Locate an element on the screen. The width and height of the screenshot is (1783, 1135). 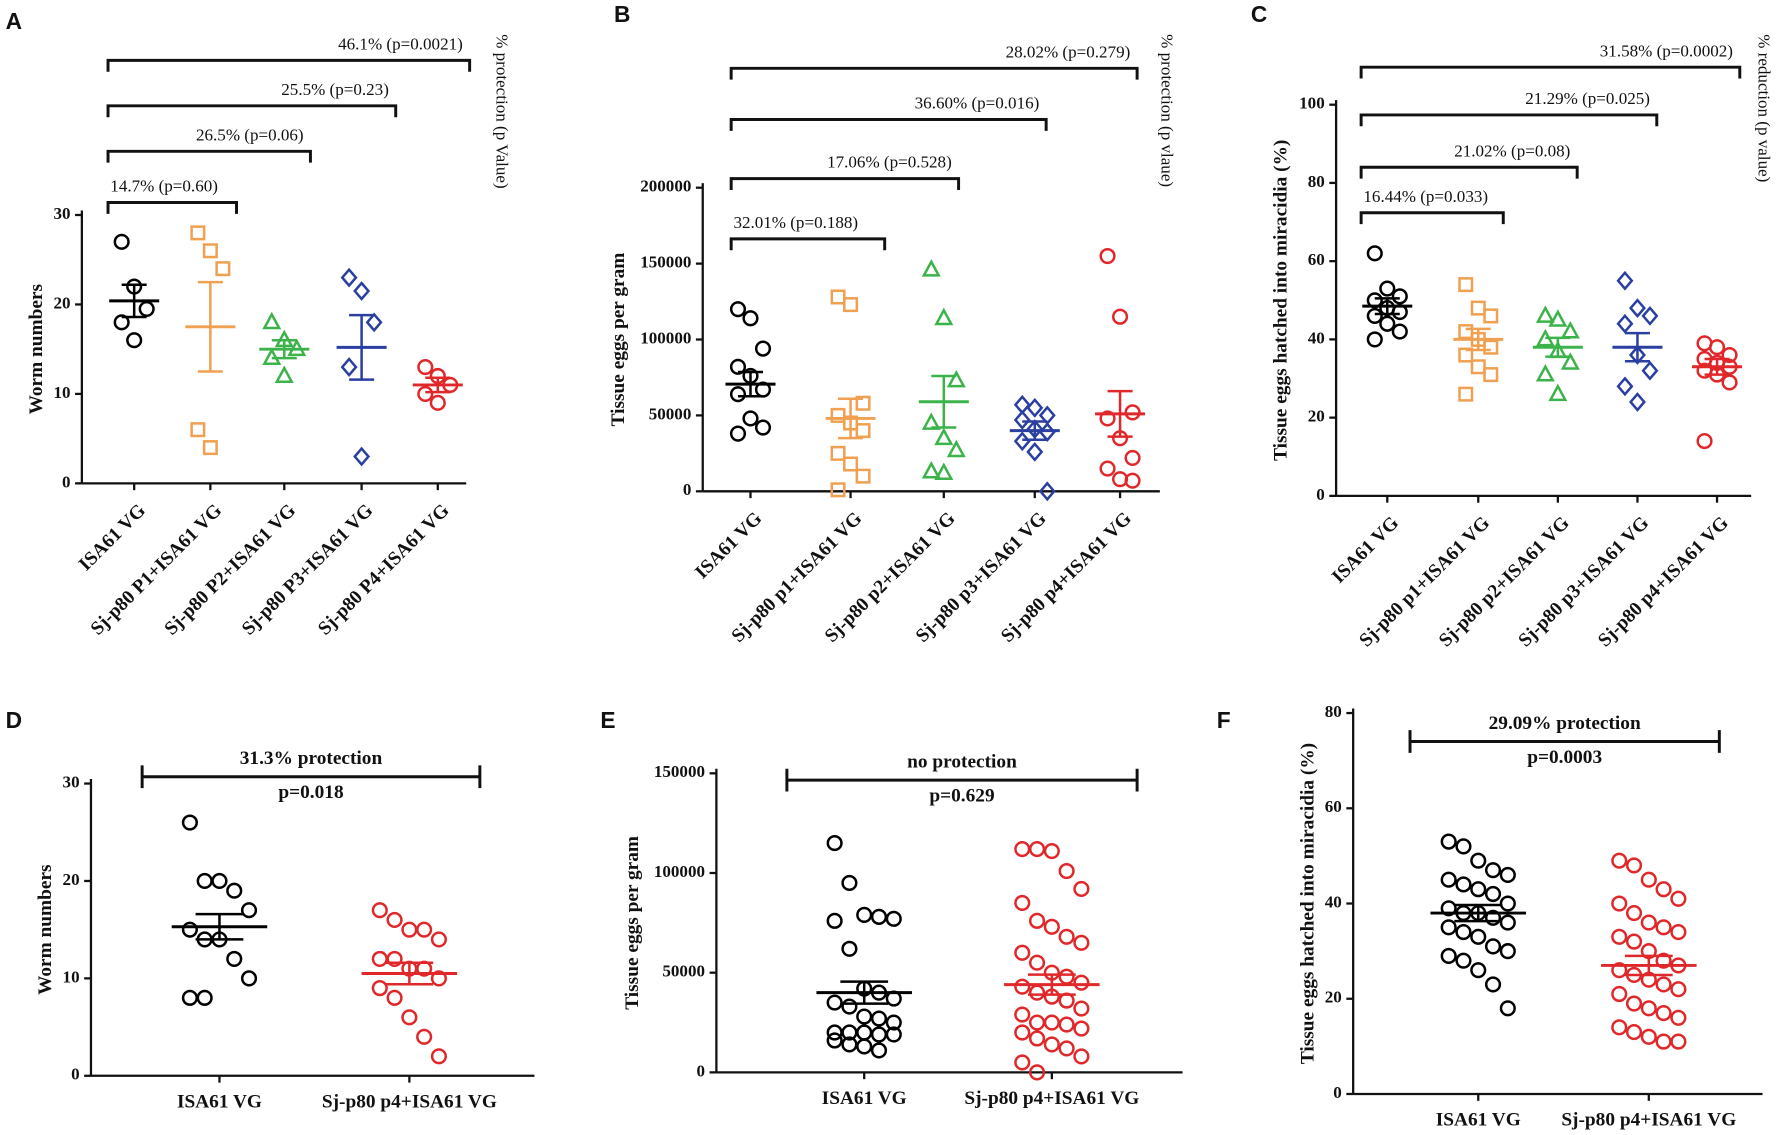
side-label: % protection (p vlaue) is located at coordinates (1167, 110).